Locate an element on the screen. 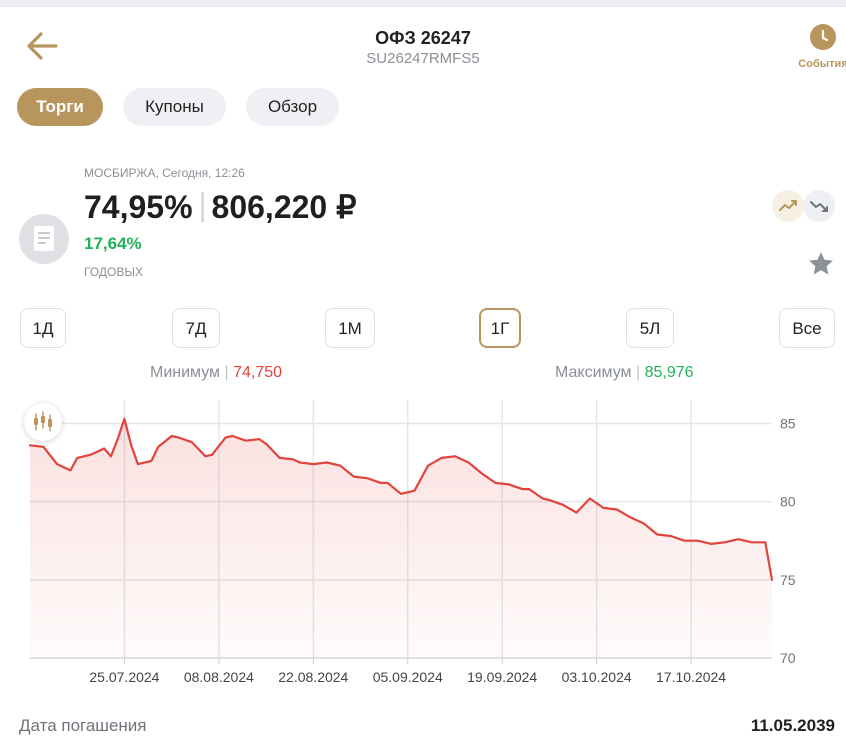 This screenshot has height=754, width=846. yield-label: ГОДОВЫХ is located at coordinates (113, 272).